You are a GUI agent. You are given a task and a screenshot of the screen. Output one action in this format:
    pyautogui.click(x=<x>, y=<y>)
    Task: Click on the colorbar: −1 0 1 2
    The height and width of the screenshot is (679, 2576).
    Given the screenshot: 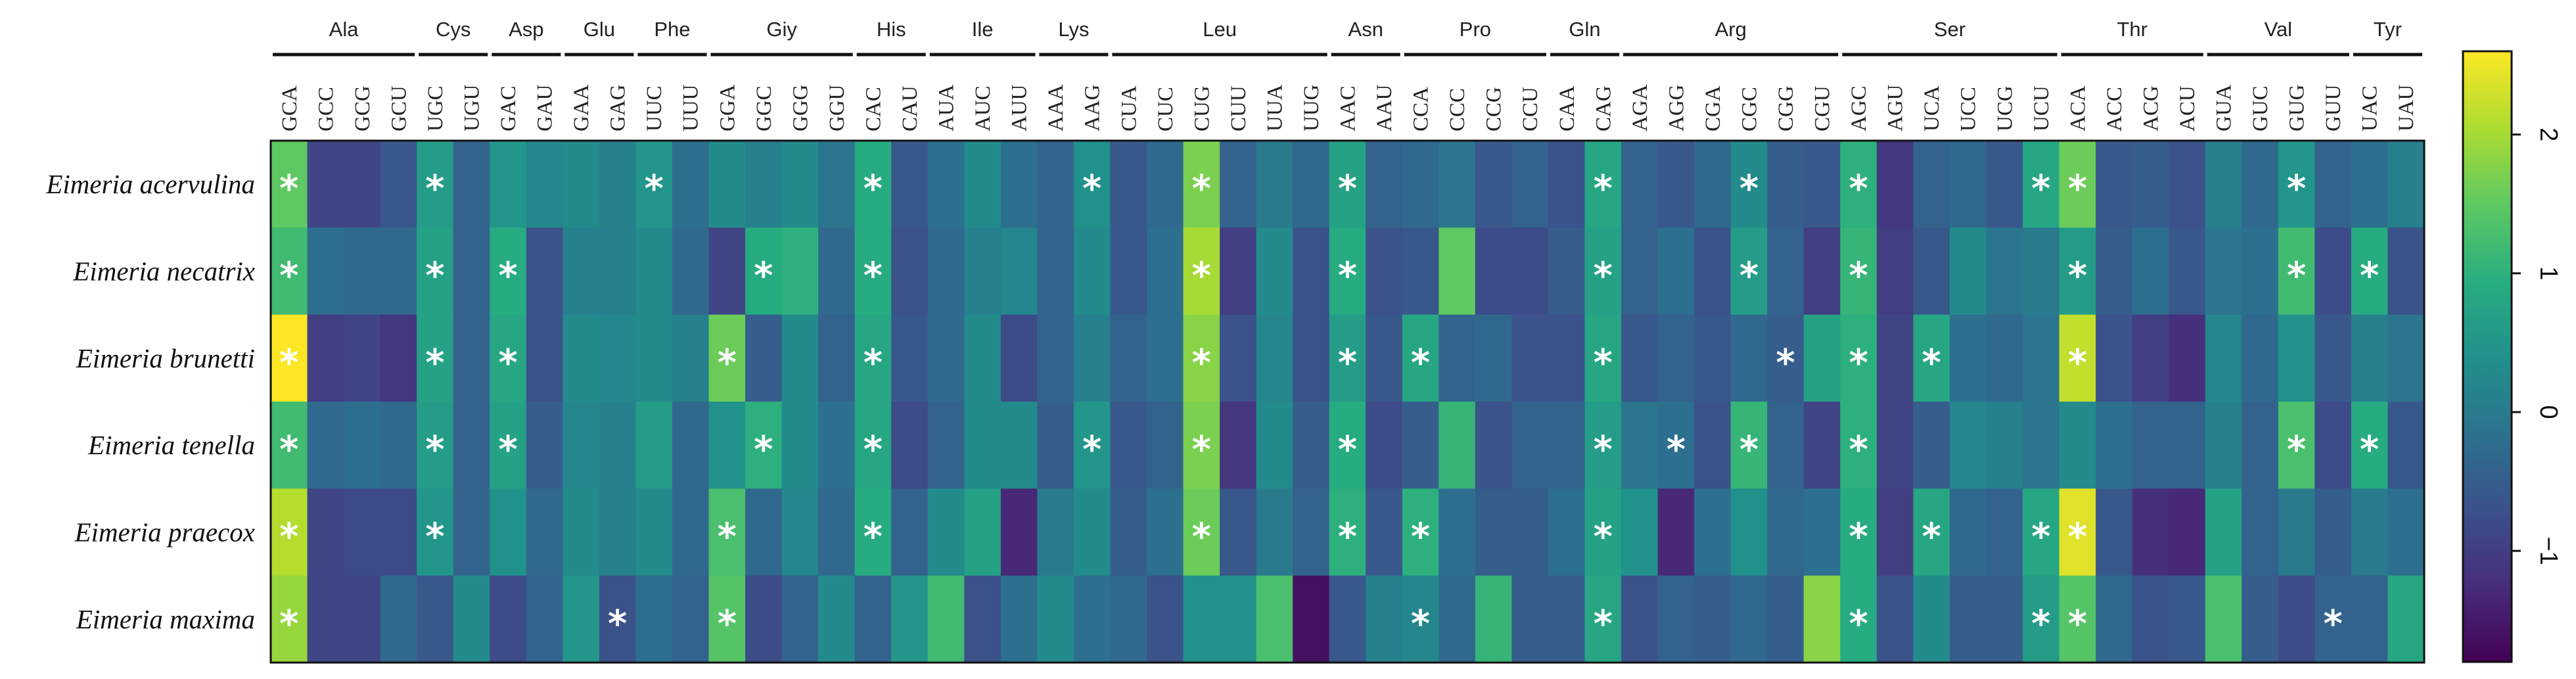 What is the action you would take?
    pyautogui.click(x=2512, y=357)
    